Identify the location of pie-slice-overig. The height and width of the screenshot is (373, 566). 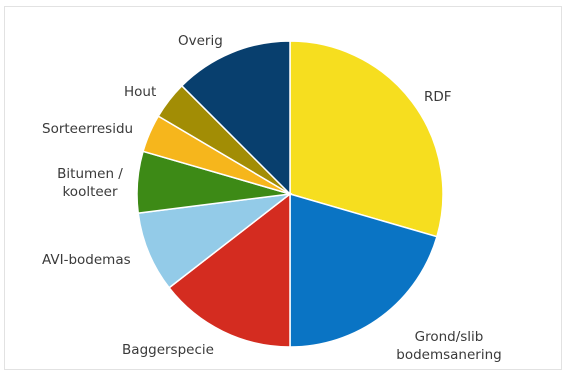
(235, 118).